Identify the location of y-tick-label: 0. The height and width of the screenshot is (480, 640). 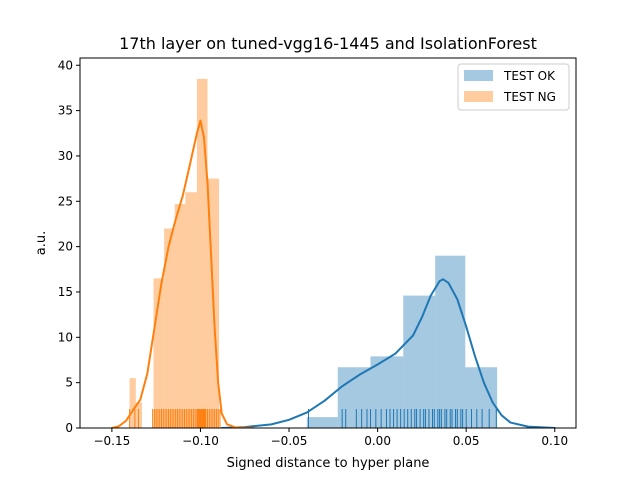
(69, 428).